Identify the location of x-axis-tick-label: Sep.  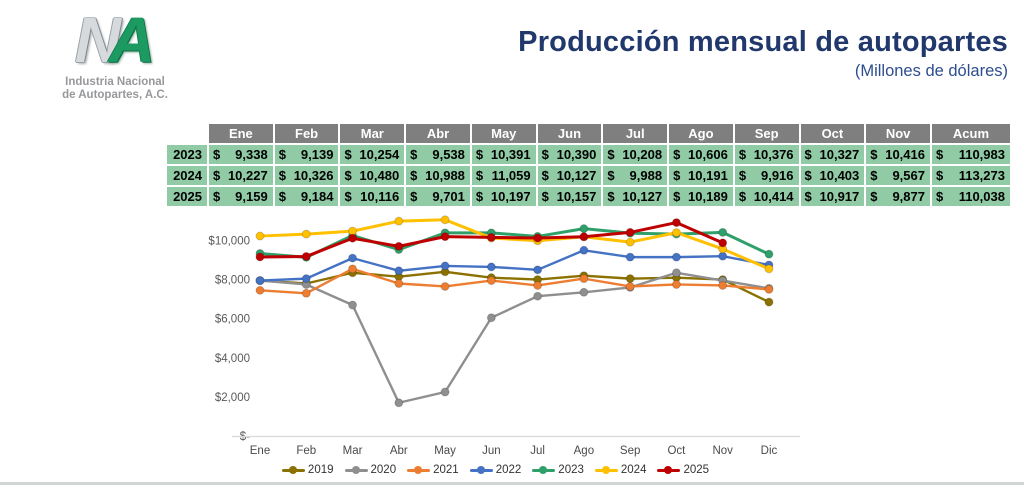
(630, 451).